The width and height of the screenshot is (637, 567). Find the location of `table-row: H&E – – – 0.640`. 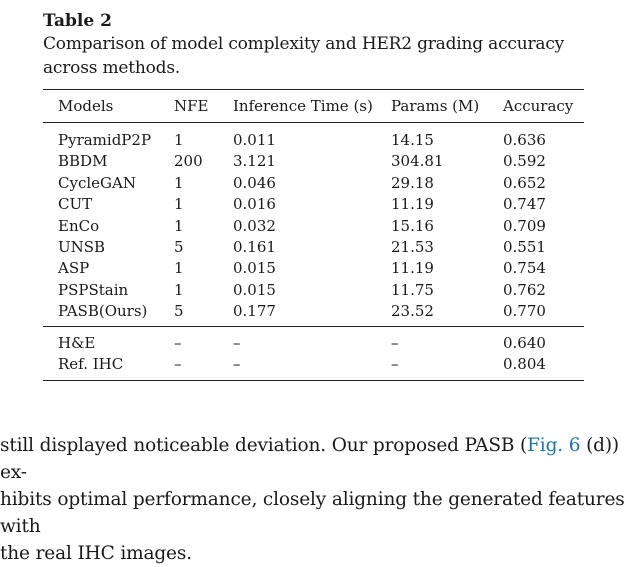

table-row: H&E – – – 0.640 is located at coordinates (313, 340).